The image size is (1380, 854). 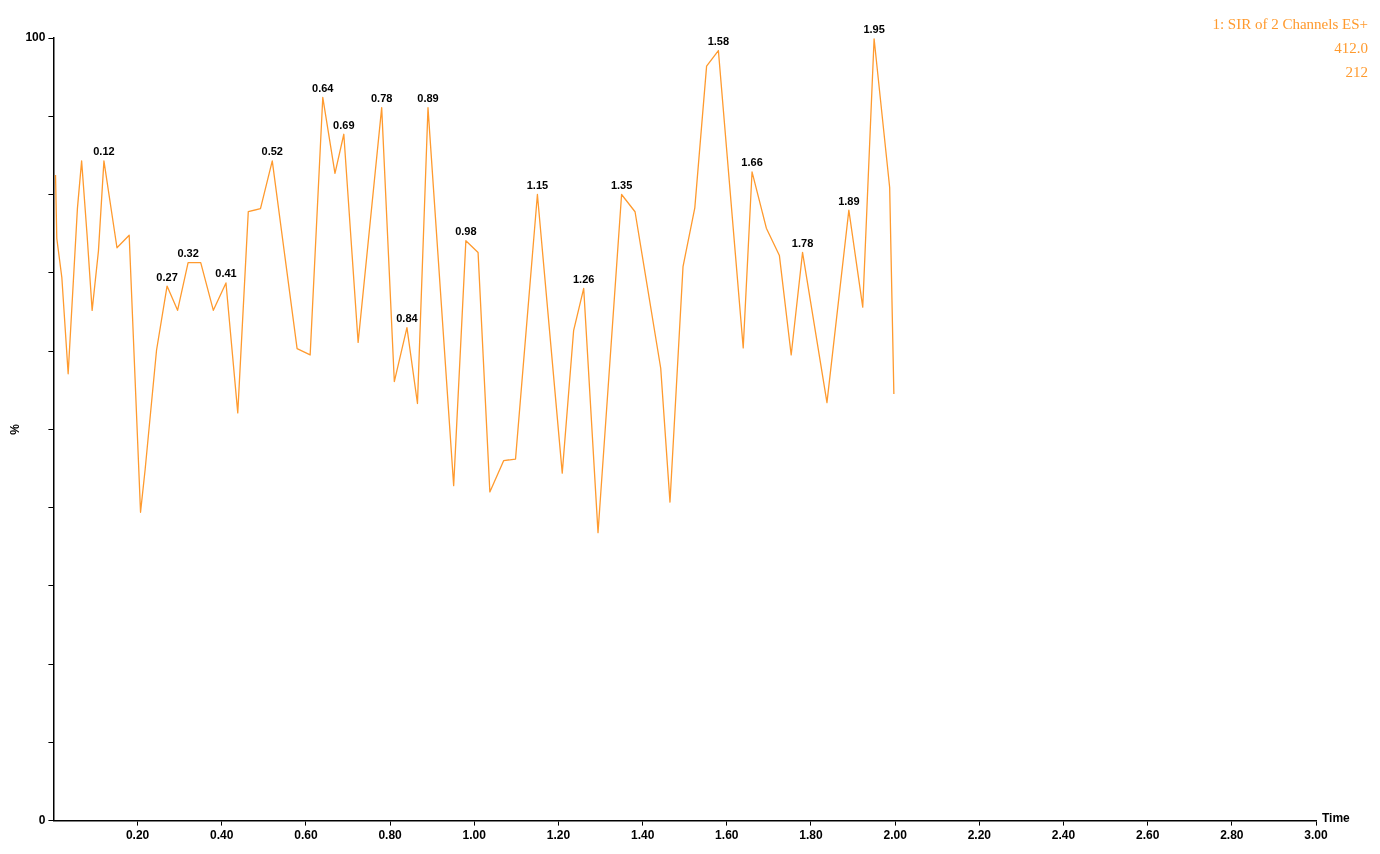 What do you see at coordinates (306, 835) in the screenshot?
I see `x-tick-label: 0.60` at bounding box center [306, 835].